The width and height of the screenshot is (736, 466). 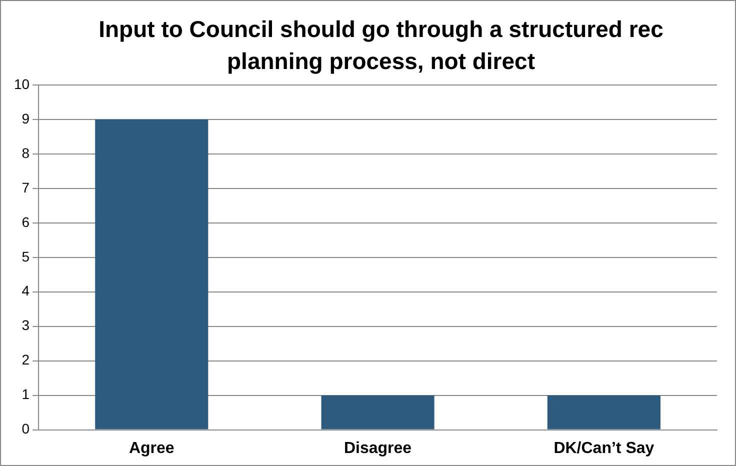 I want to click on y-tick-label: 10, so click(x=22, y=84).